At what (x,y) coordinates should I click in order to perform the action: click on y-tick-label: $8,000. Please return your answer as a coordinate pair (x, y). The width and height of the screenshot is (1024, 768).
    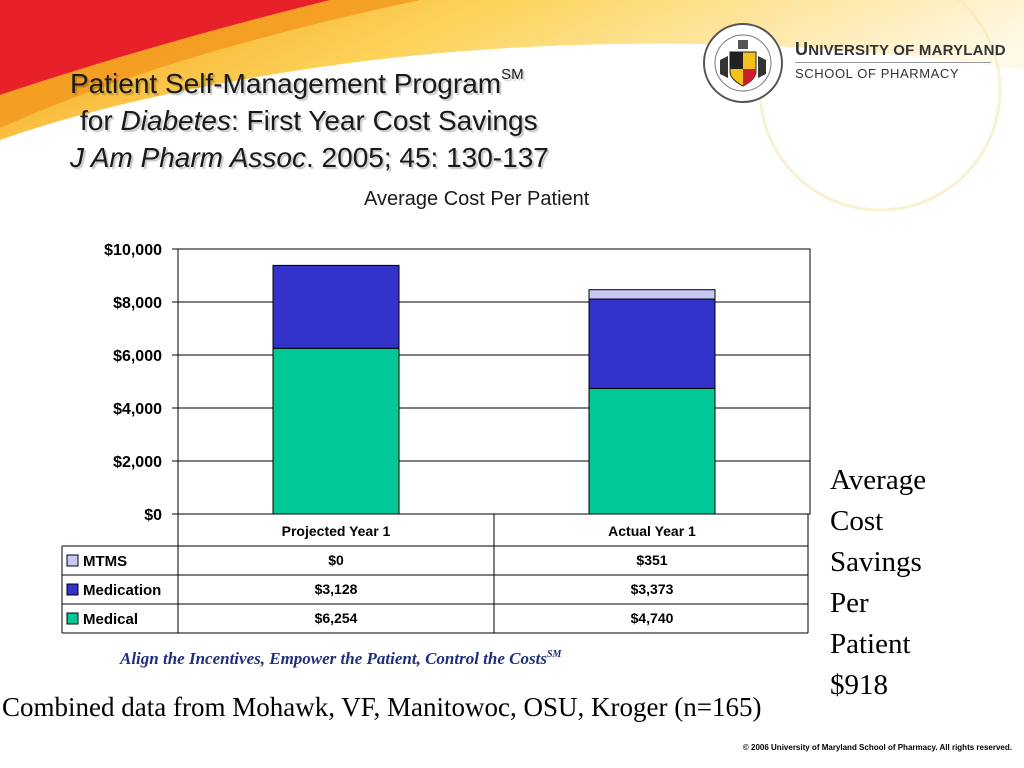
    Looking at the image, I should click on (137, 303).